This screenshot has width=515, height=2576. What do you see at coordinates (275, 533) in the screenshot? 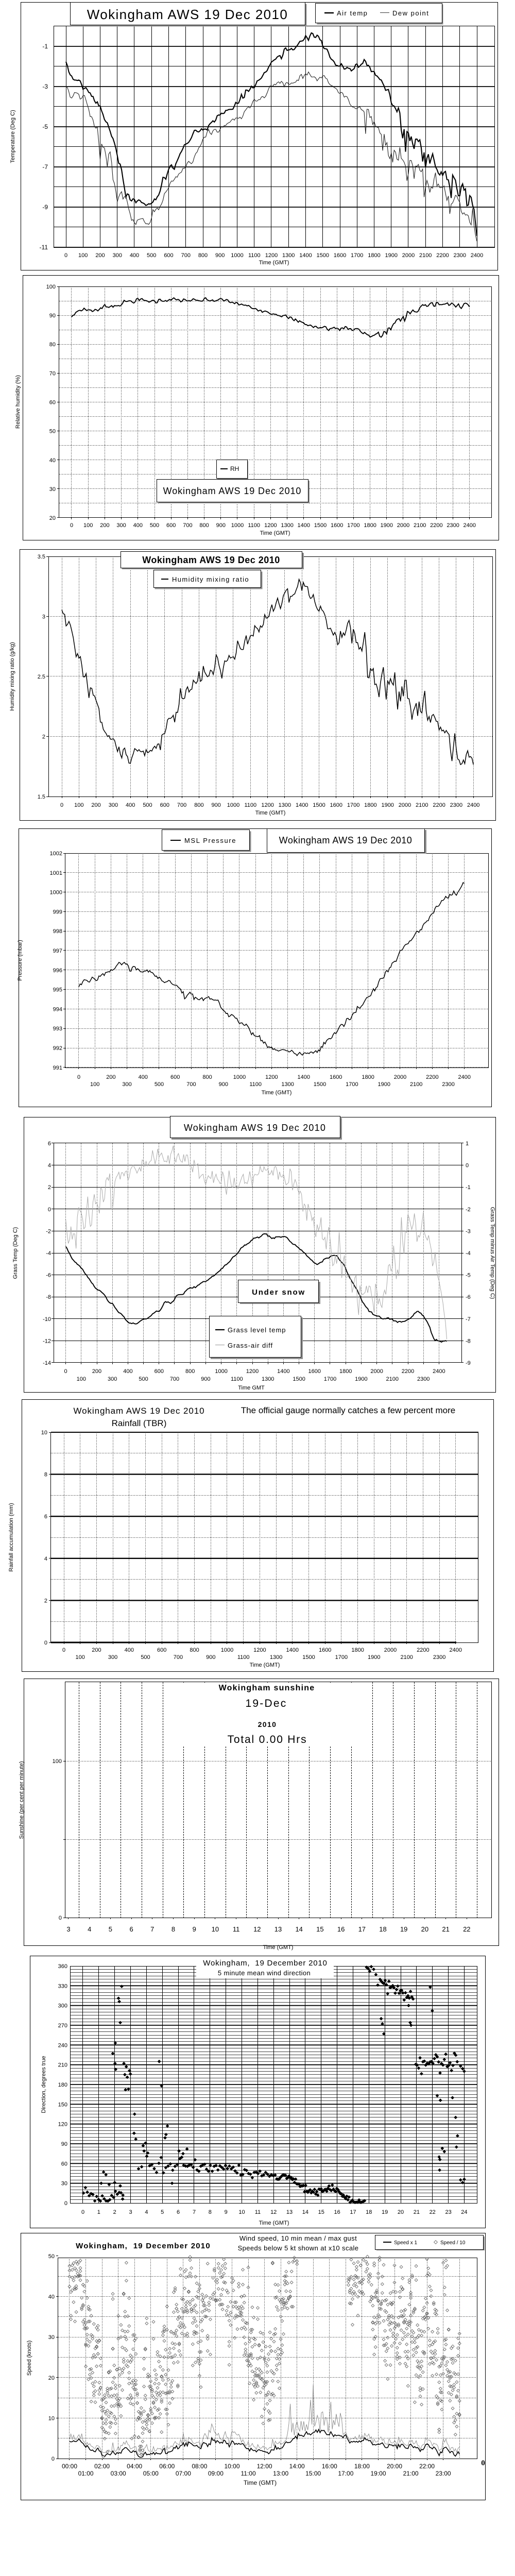
I see `svg-text: Time (GMT)` at bounding box center [275, 533].